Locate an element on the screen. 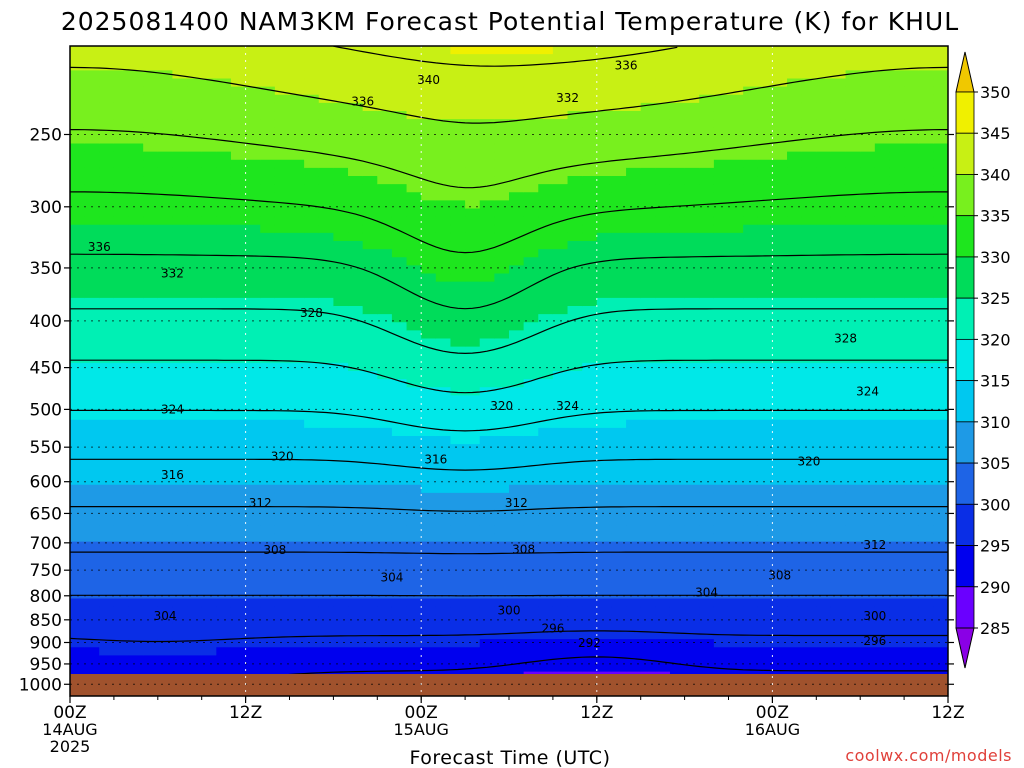 The width and height of the screenshot is (1024, 768). x-year-label: 2025 is located at coordinates (70, 746).